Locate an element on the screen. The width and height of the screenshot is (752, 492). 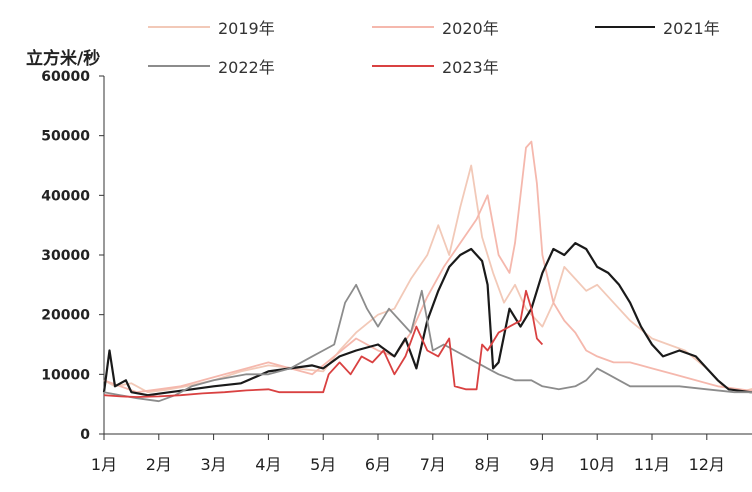
x-tick-label: 3月 is located at coordinates (214, 464).